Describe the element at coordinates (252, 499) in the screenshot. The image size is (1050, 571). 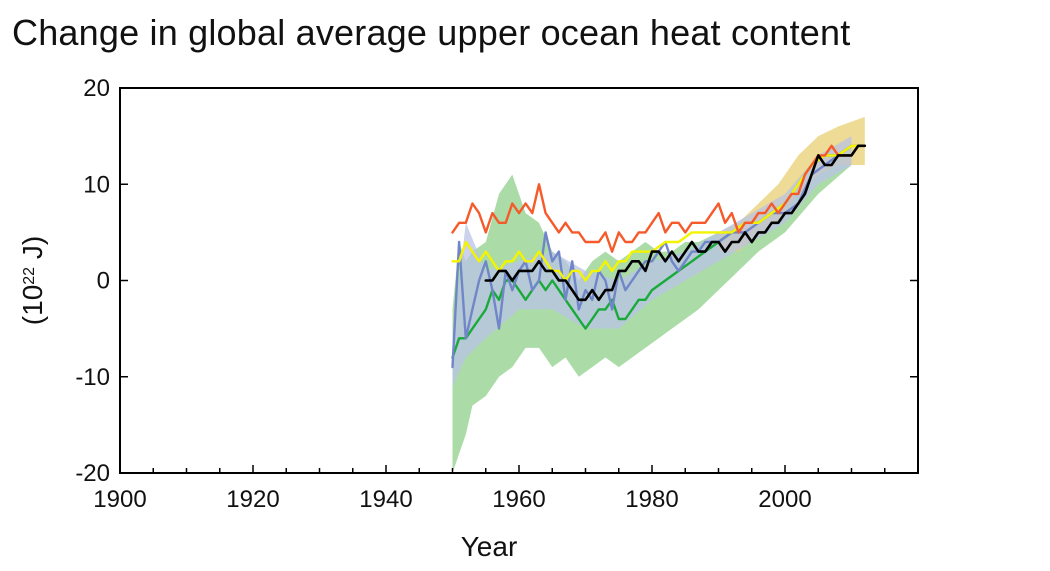
I see `x-tick-label: 1920` at that location.